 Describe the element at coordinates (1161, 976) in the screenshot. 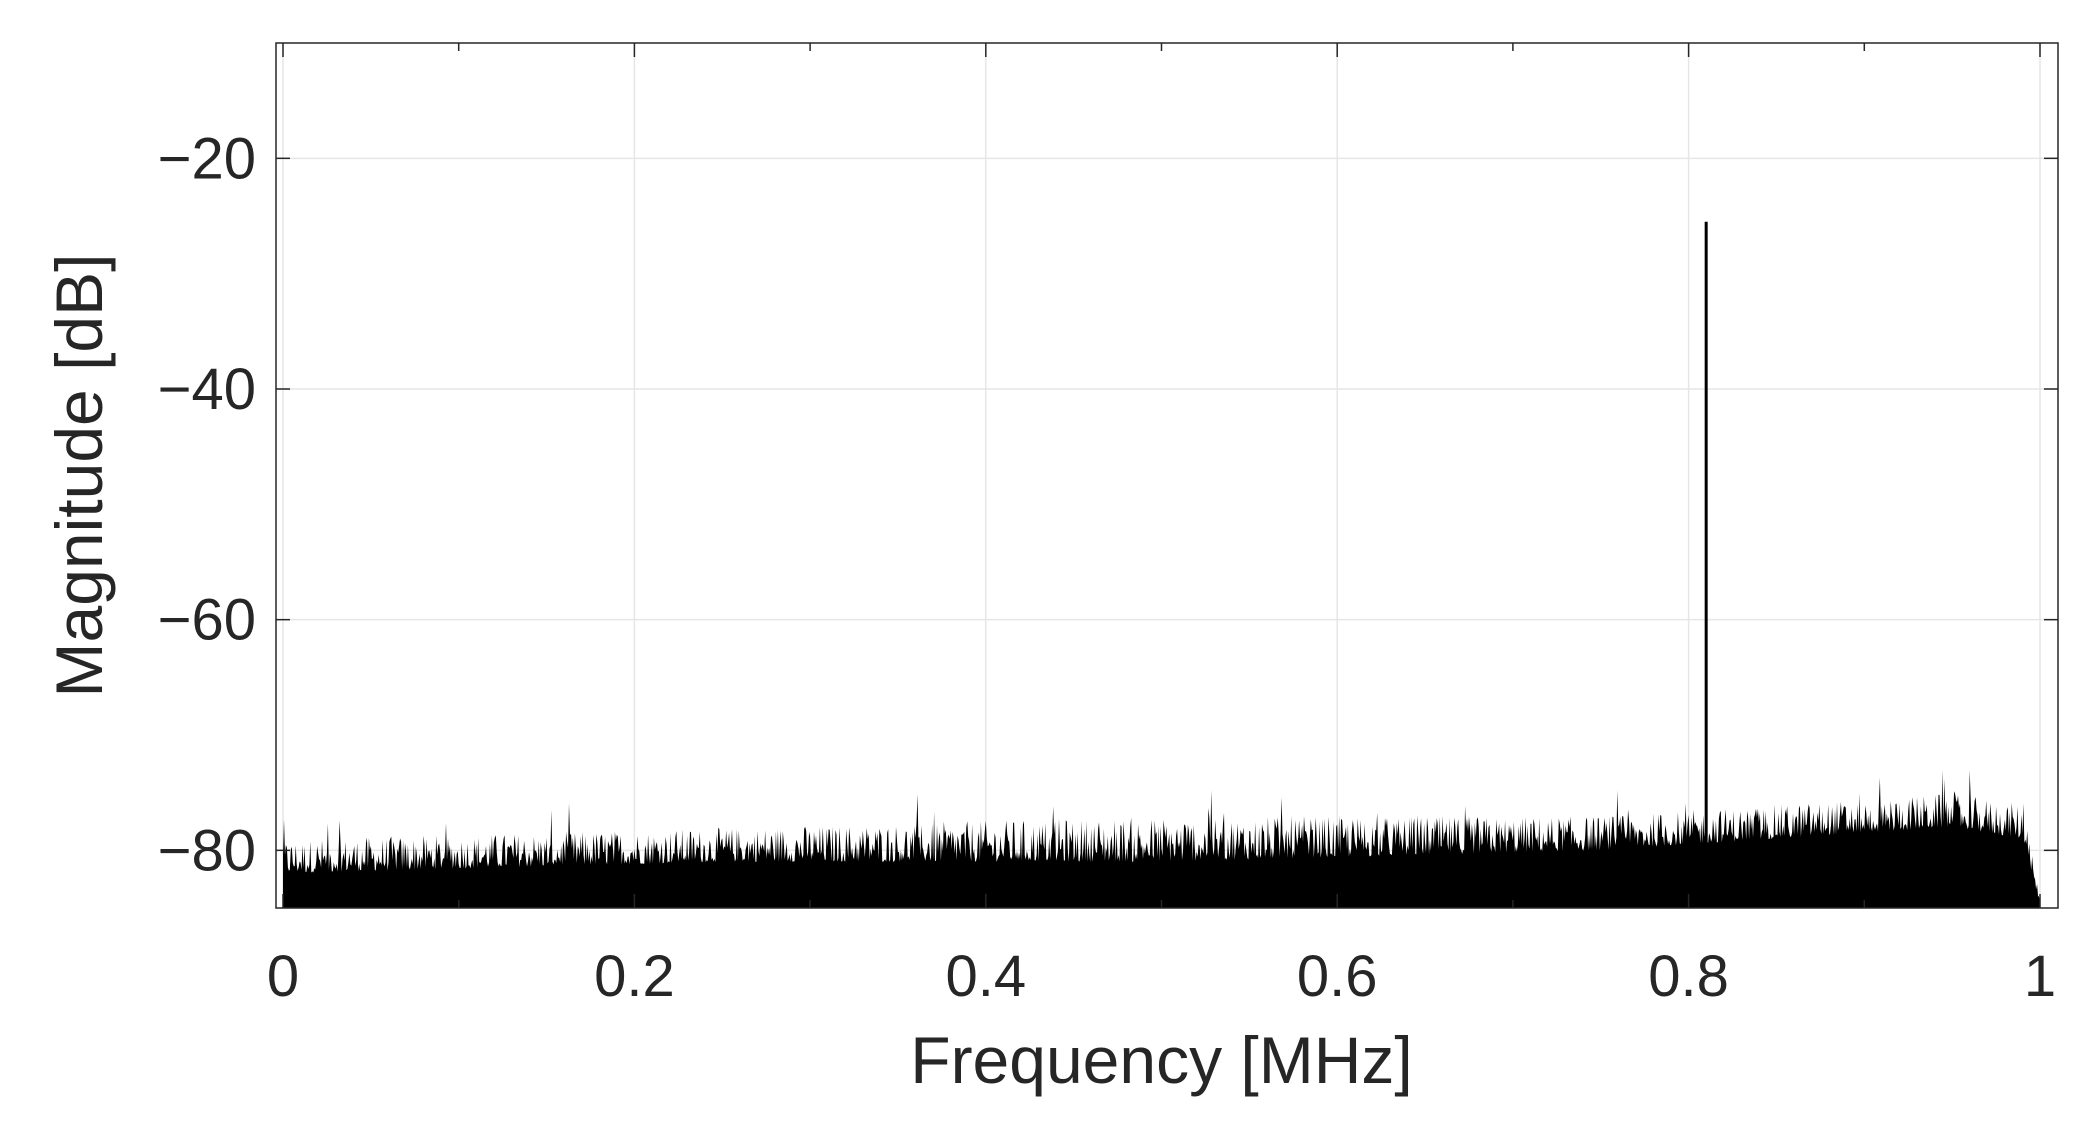

I see `x-tick-labels: 0 0.2 0.4 0.6 0.8 1` at that location.